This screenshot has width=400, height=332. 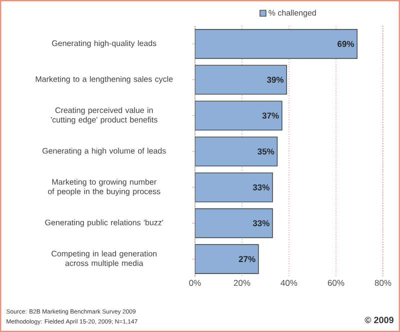 I want to click on y-tick-label: Generating a high volume of leads, so click(x=104, y=152).